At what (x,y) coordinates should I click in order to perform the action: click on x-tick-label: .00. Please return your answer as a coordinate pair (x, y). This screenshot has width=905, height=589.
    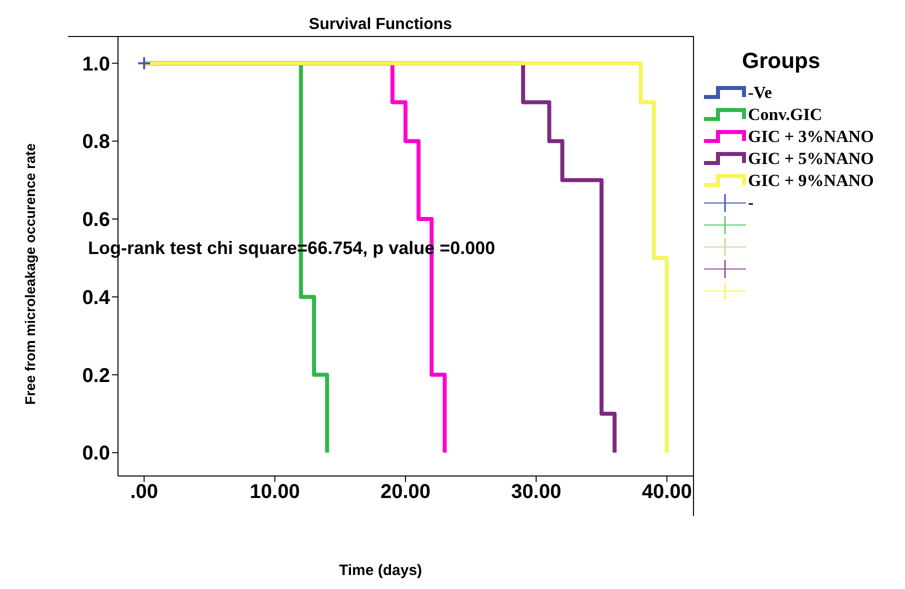
    Looking at the image, I should click on (144, 492).